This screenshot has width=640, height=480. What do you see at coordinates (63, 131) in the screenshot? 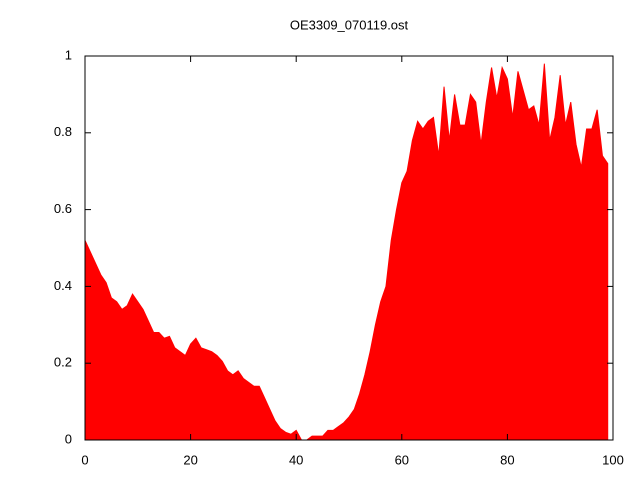
I see `y-tick-label: 0.8` at bounding box center [63, 131].